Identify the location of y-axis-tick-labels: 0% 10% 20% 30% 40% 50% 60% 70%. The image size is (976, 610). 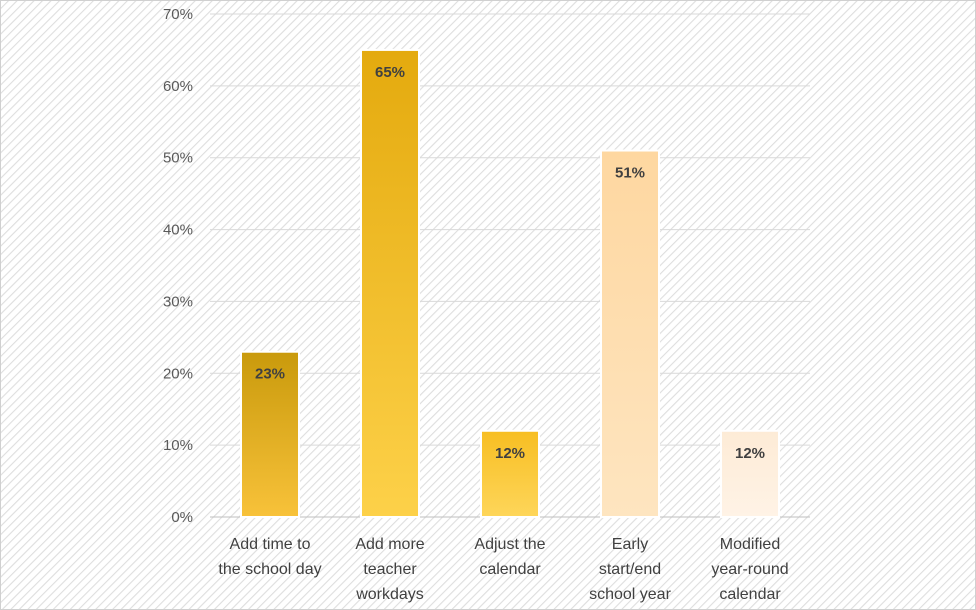
(178, 266).